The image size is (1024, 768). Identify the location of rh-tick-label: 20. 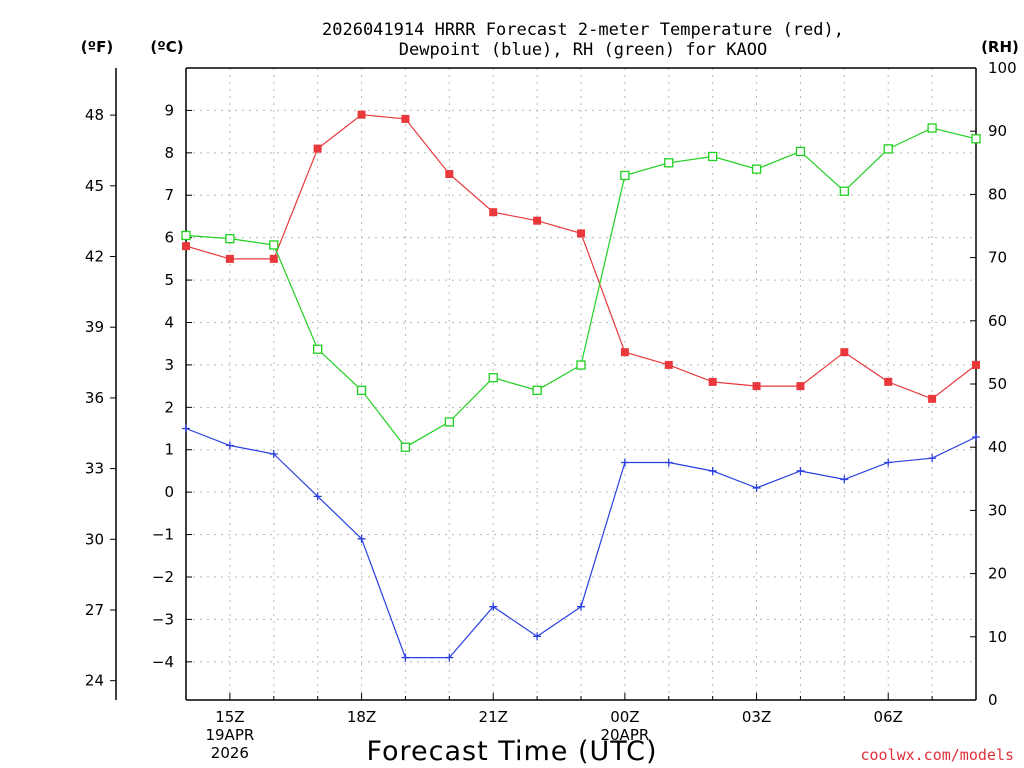
(997, 574).